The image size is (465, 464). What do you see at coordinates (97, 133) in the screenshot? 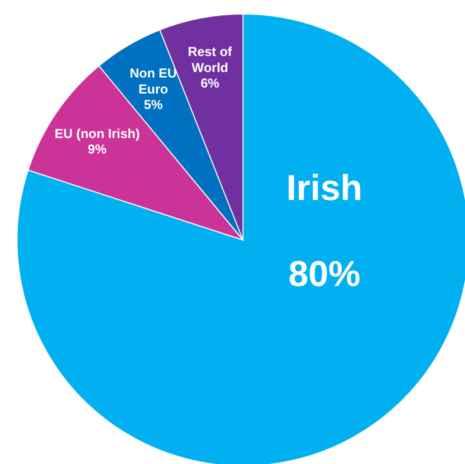
I see `slice-label: EU (non Irish)` at bounding box center [97, 133].